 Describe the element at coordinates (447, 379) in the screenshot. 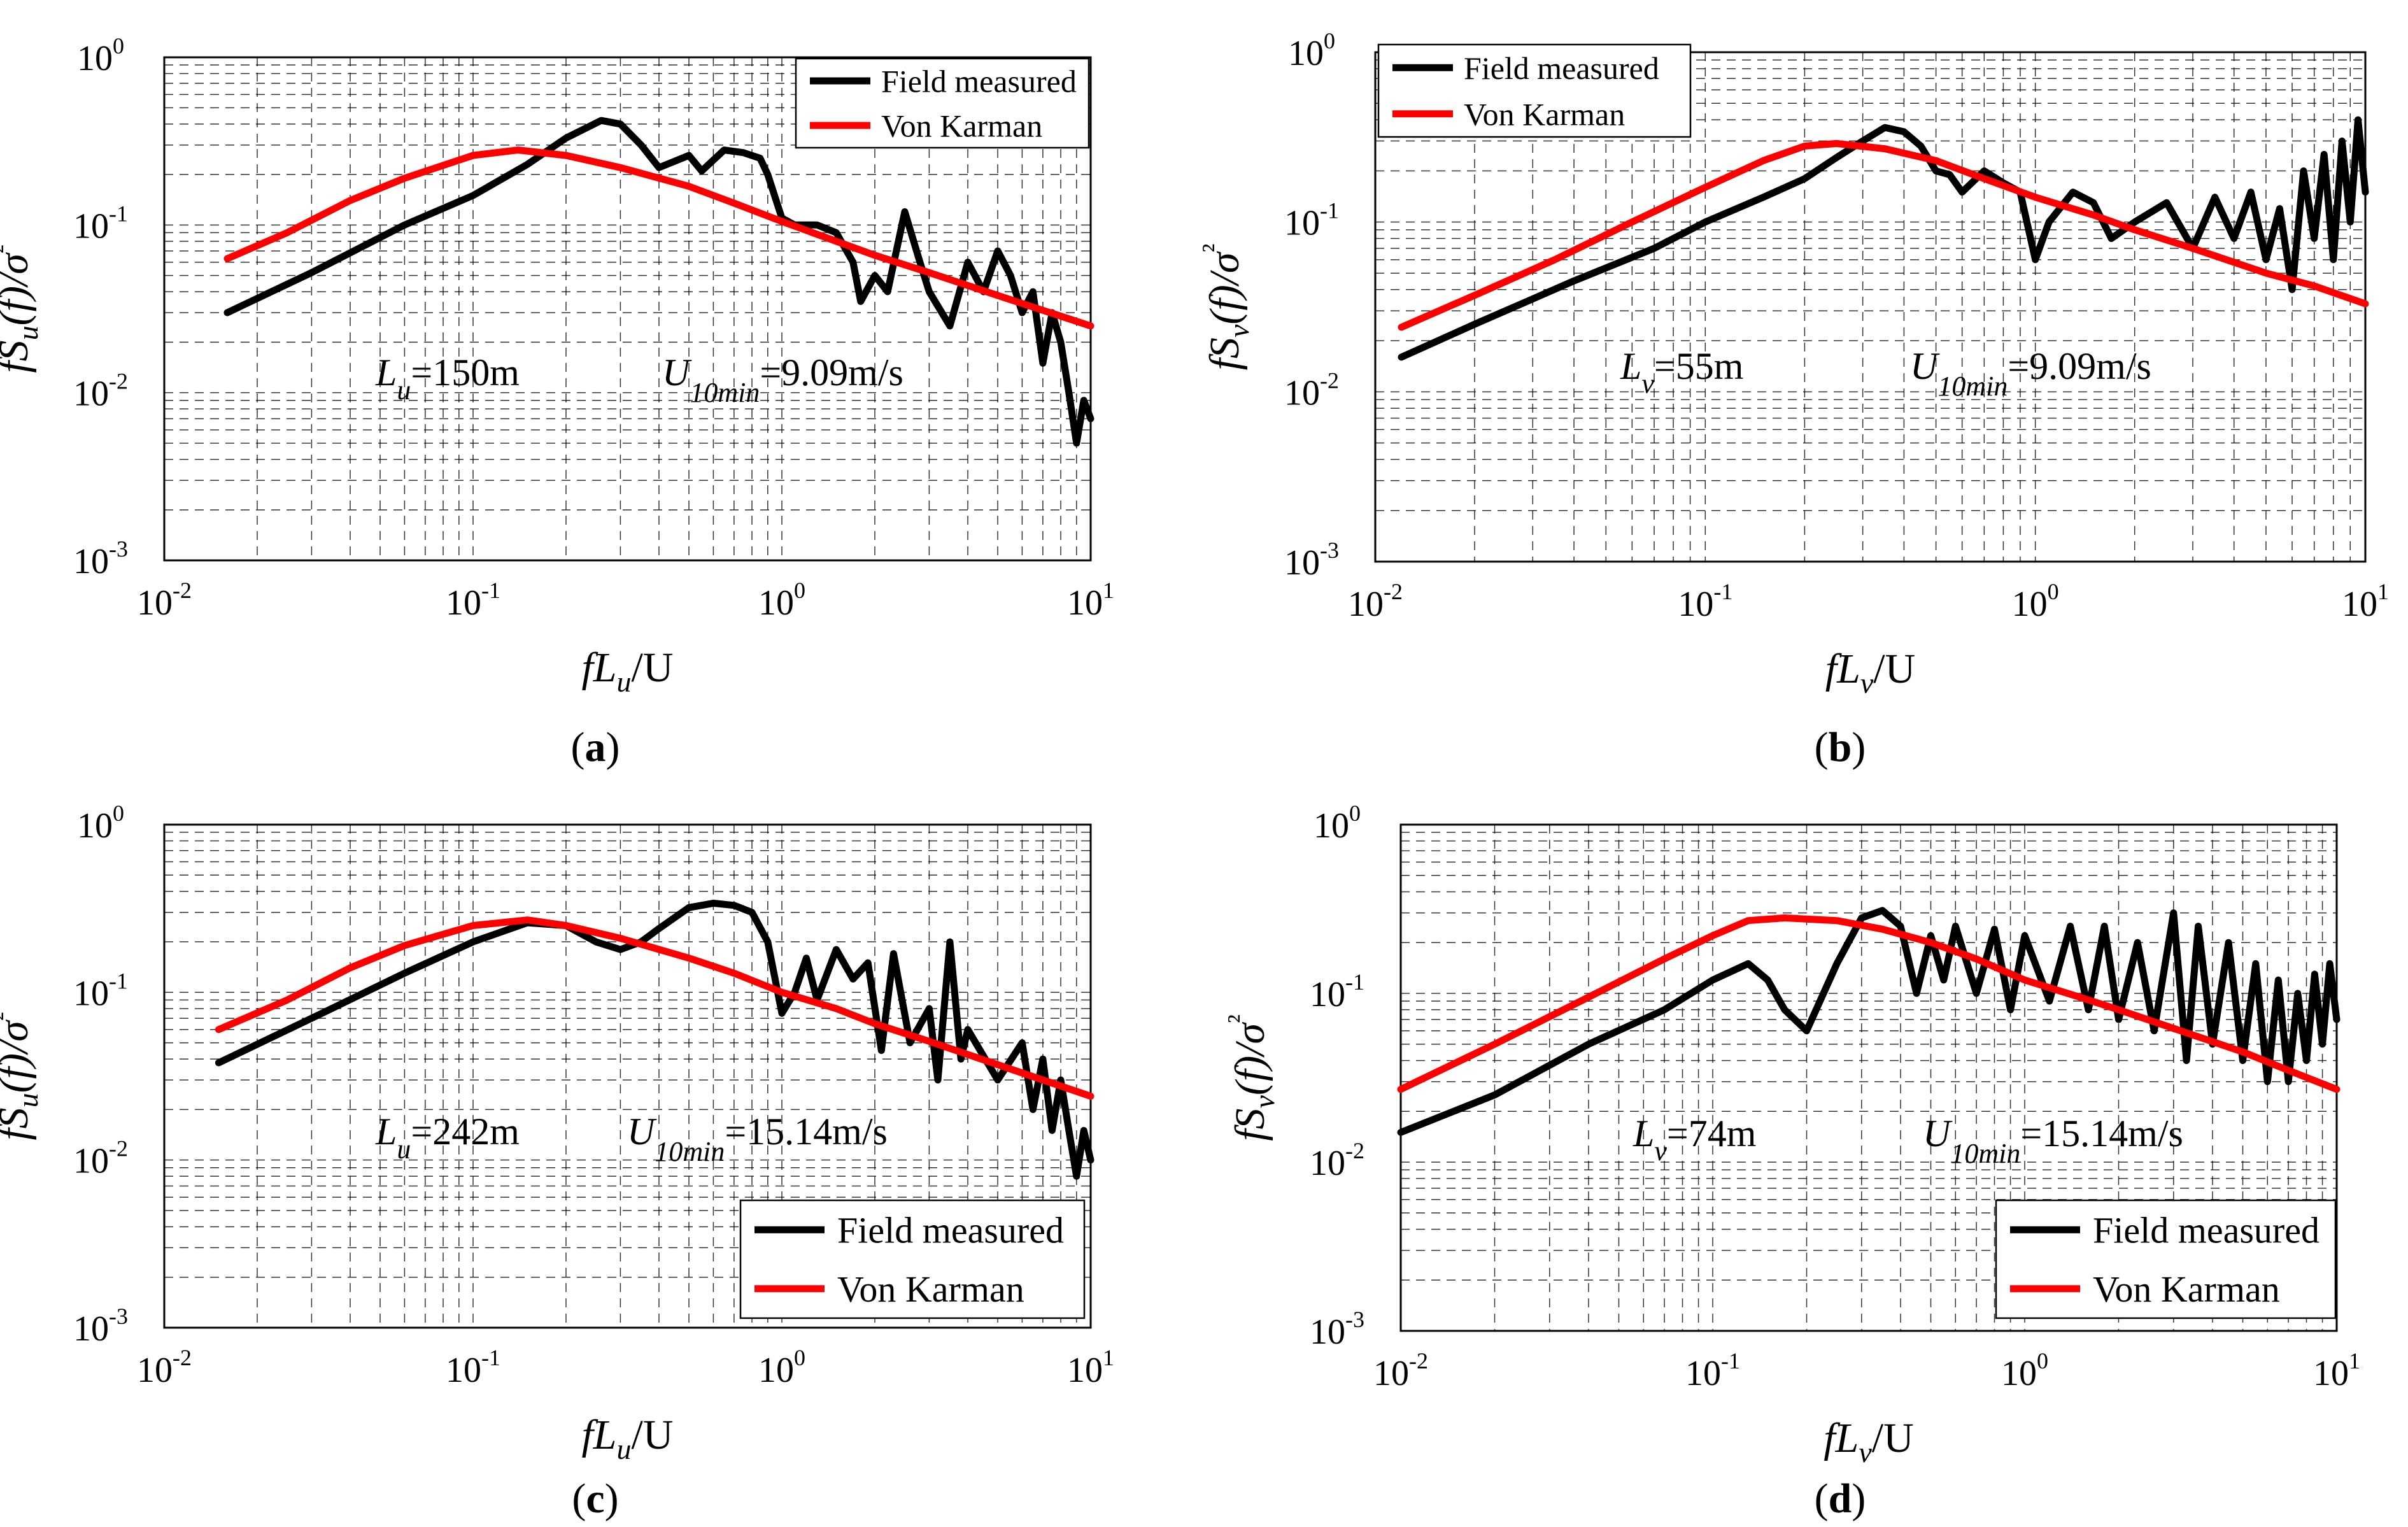

I see `length-scale-annotation: Lu=150m` at that location.